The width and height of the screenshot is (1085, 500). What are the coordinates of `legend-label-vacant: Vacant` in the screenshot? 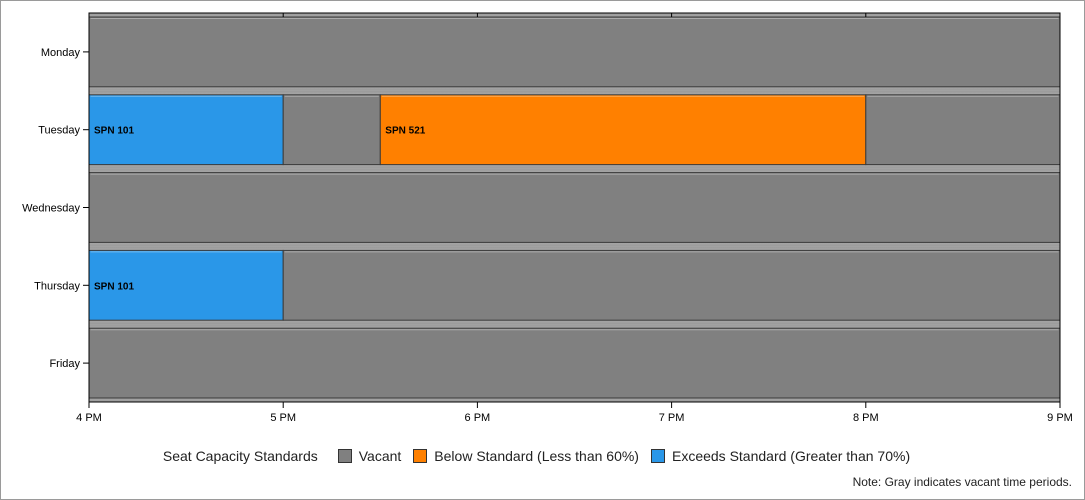 It's located at (380, 456).